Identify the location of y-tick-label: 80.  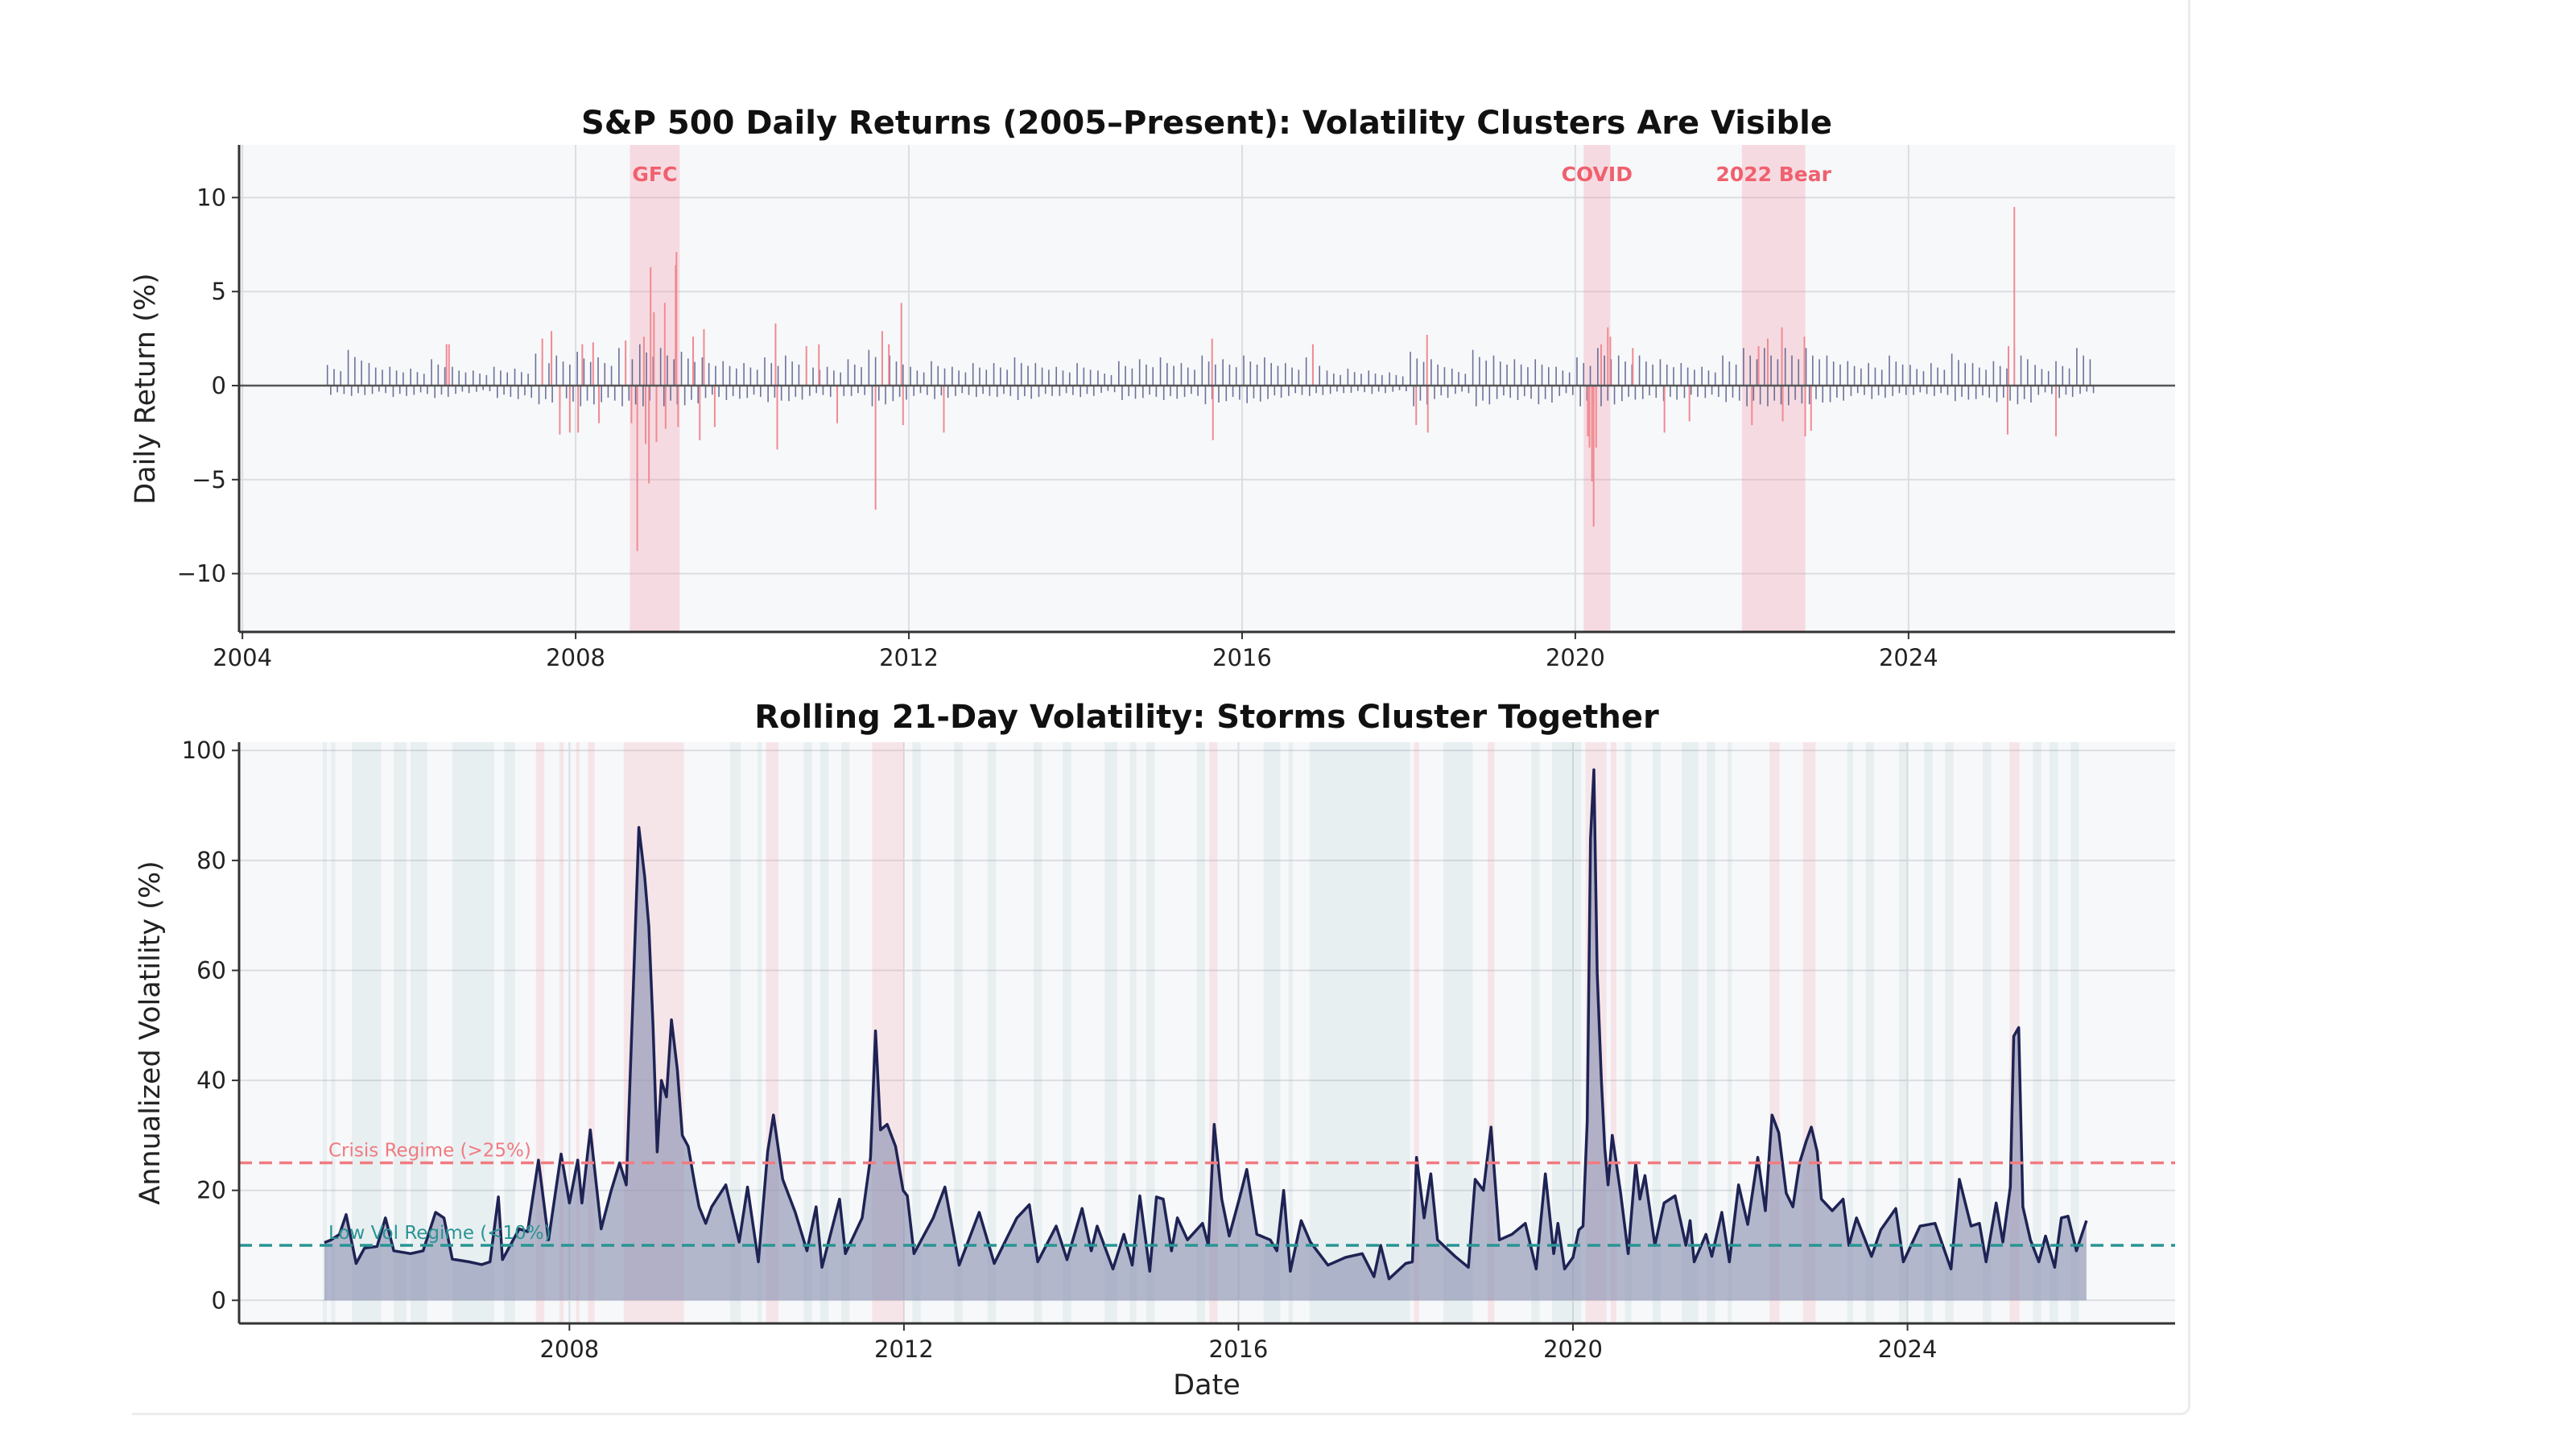
(211, 860).